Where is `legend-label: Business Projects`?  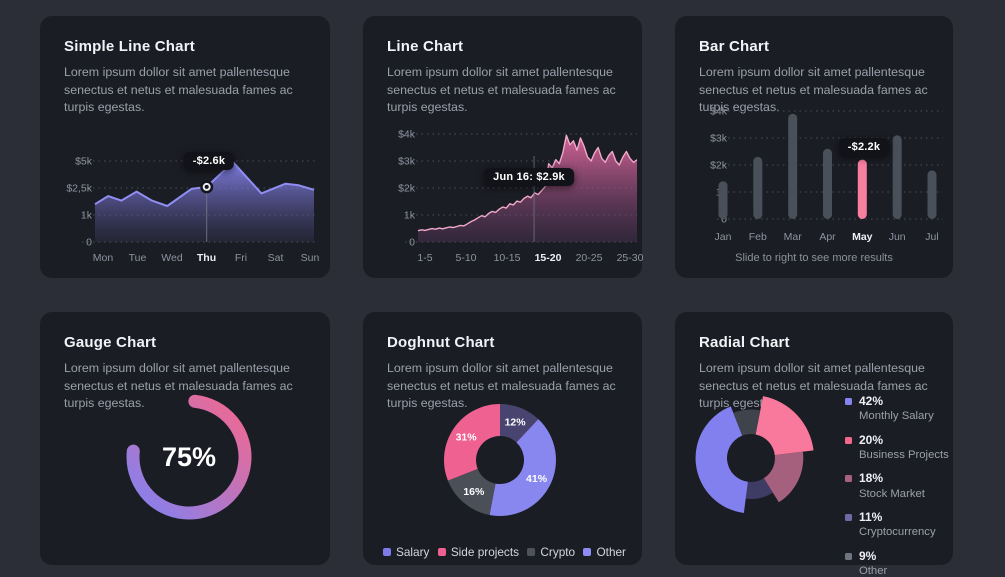 legend-label: Business Projects is located at coordinates (904, 454).